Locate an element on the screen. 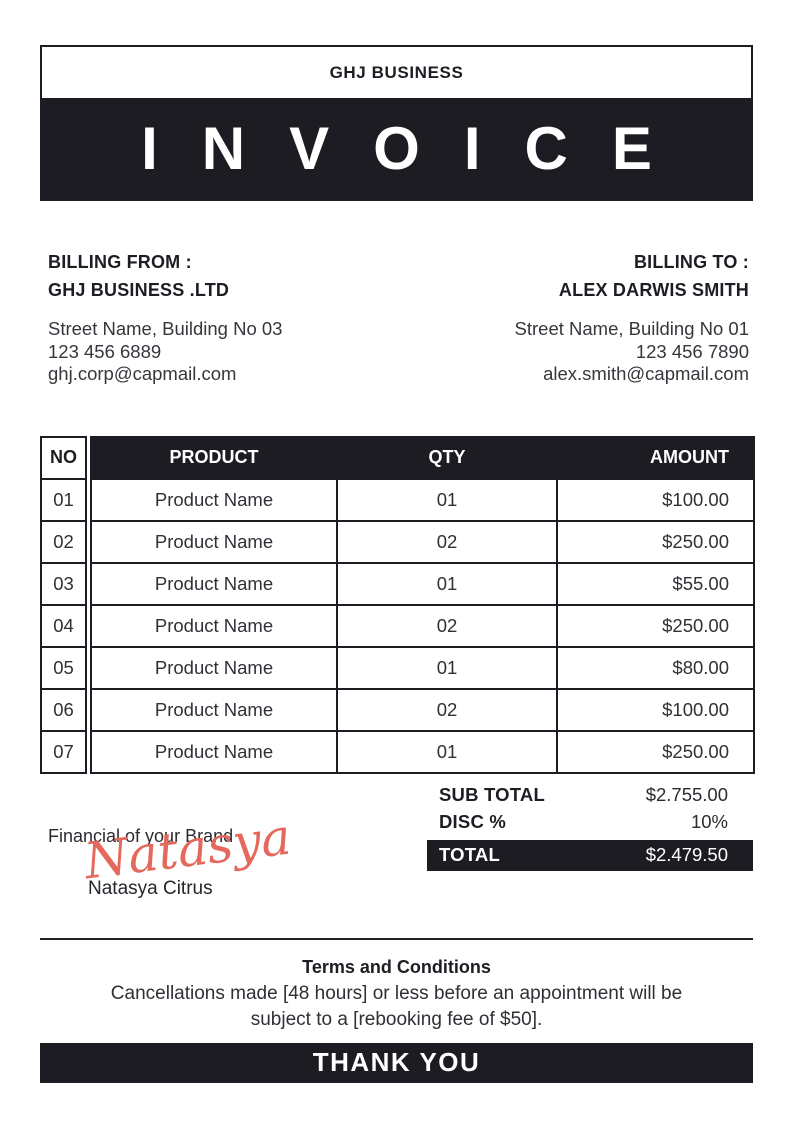  billing-from-address: Street Name, Building No 03 is located at coordinates (165, 328).